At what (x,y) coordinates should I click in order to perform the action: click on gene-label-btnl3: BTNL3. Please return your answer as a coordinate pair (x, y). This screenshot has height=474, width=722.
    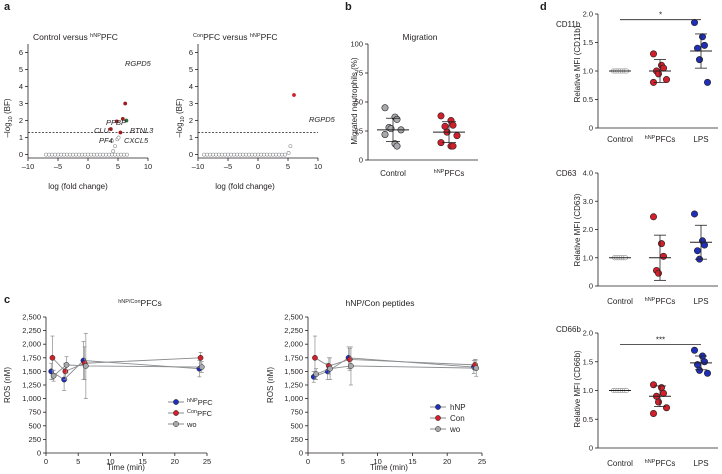
    Looking at the image, I should click on (142, 130).